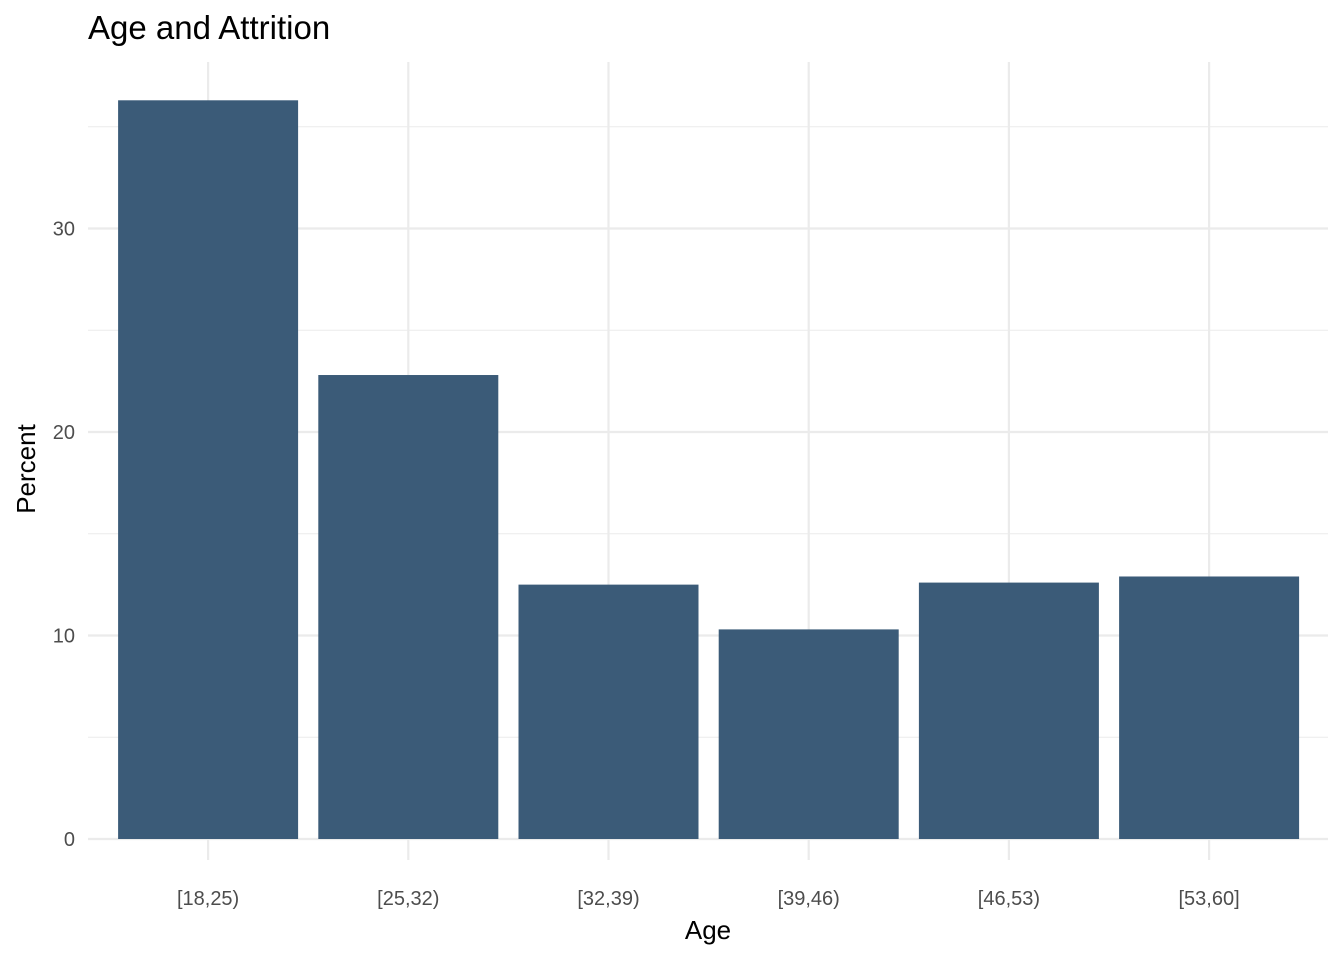 This screenshot has height=960, width=1344. I want to click on x-tick-label: [53,60], so click(1209, 899).